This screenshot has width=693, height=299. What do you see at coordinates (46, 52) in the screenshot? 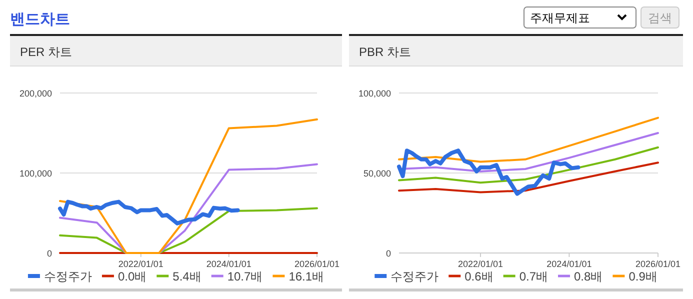
I see `chart-title: PER 차트` at bounding box center [46, 52].